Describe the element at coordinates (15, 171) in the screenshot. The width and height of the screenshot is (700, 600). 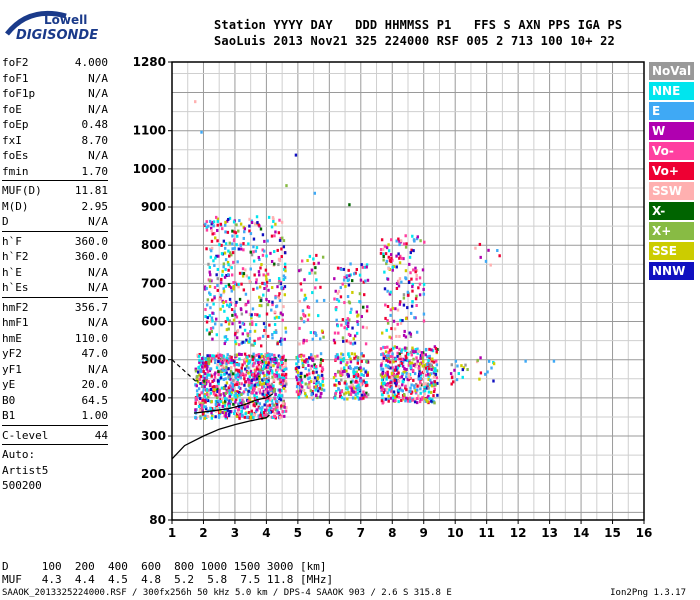
I see `param-label: fmin` at that location.